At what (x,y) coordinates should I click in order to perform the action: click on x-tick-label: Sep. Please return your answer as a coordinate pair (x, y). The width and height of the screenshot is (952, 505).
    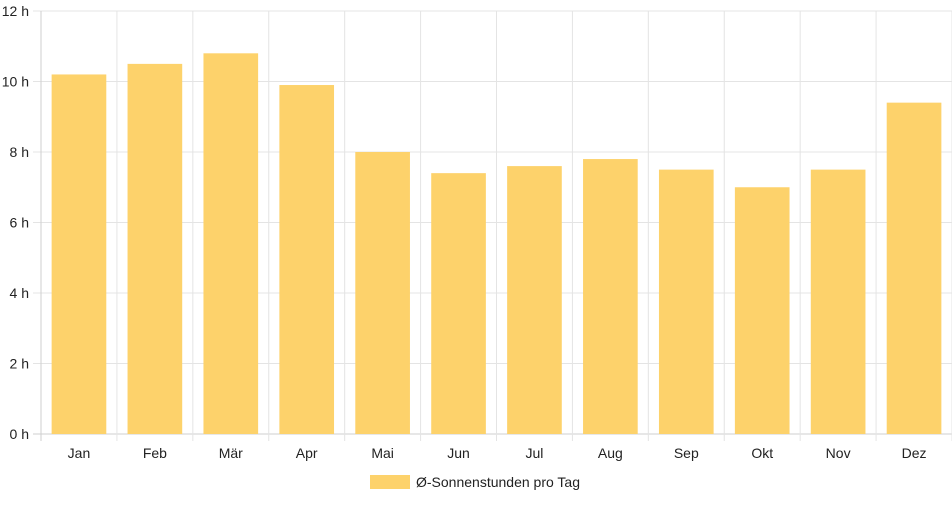
    Looking at the image, I should click on (686, 453).